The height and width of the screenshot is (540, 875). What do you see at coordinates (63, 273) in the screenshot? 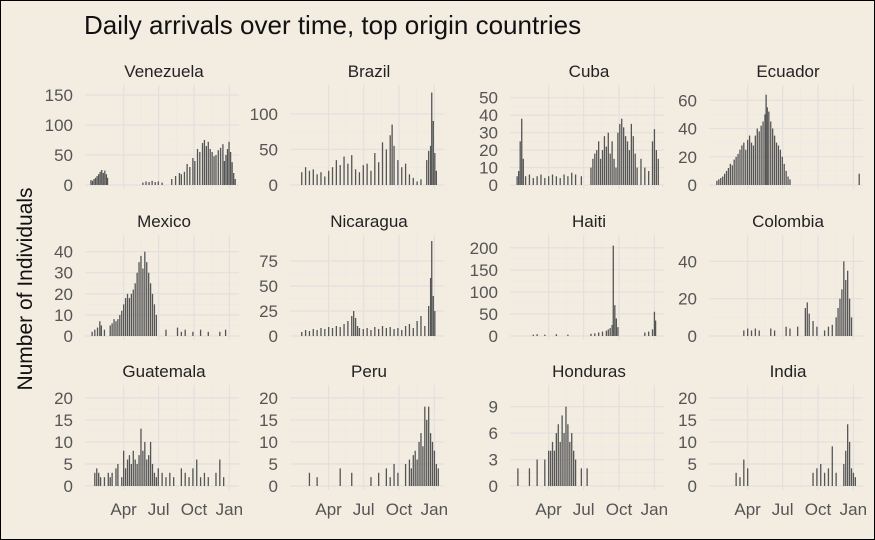
I see `y-tick-label: 30` at bounding box center [63, 273].